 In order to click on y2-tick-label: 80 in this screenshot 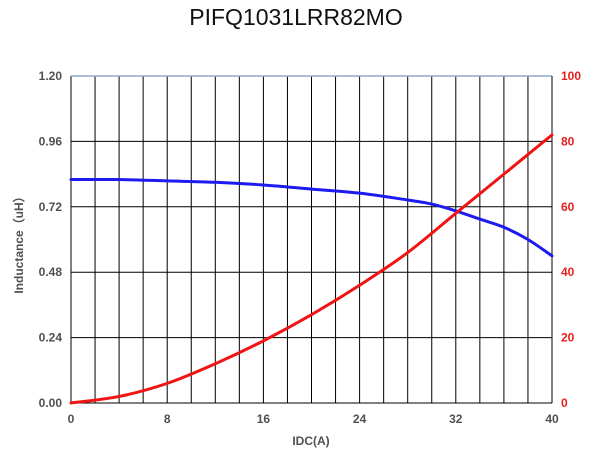, I will do `click(568, 141)`.